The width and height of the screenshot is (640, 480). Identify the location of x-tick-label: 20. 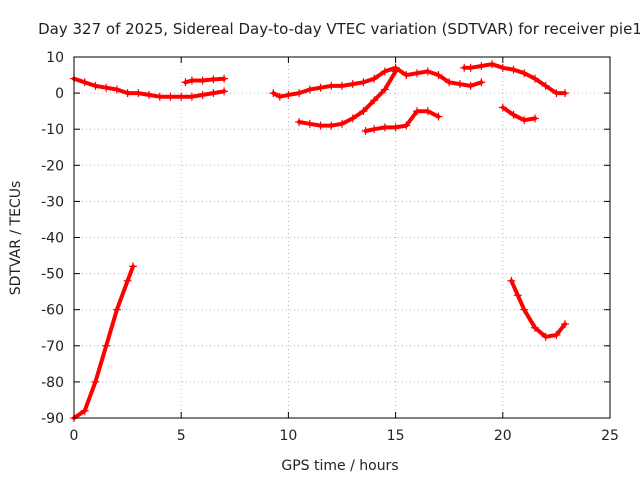
(503, 436).